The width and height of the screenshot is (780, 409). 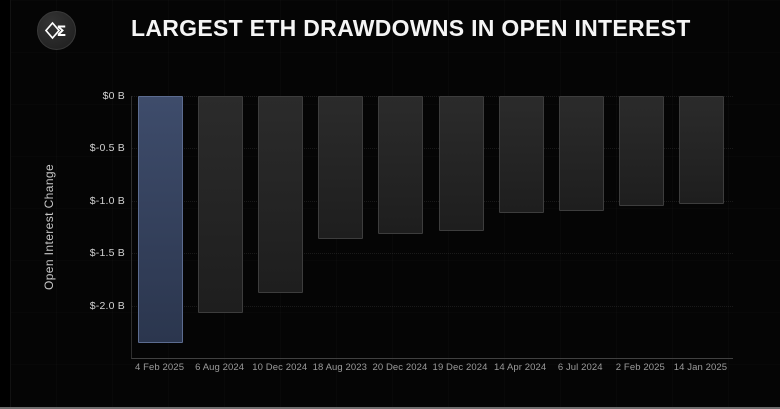 I want to click on x-label: 14 Jan 2025, so click(x=700, y=367).